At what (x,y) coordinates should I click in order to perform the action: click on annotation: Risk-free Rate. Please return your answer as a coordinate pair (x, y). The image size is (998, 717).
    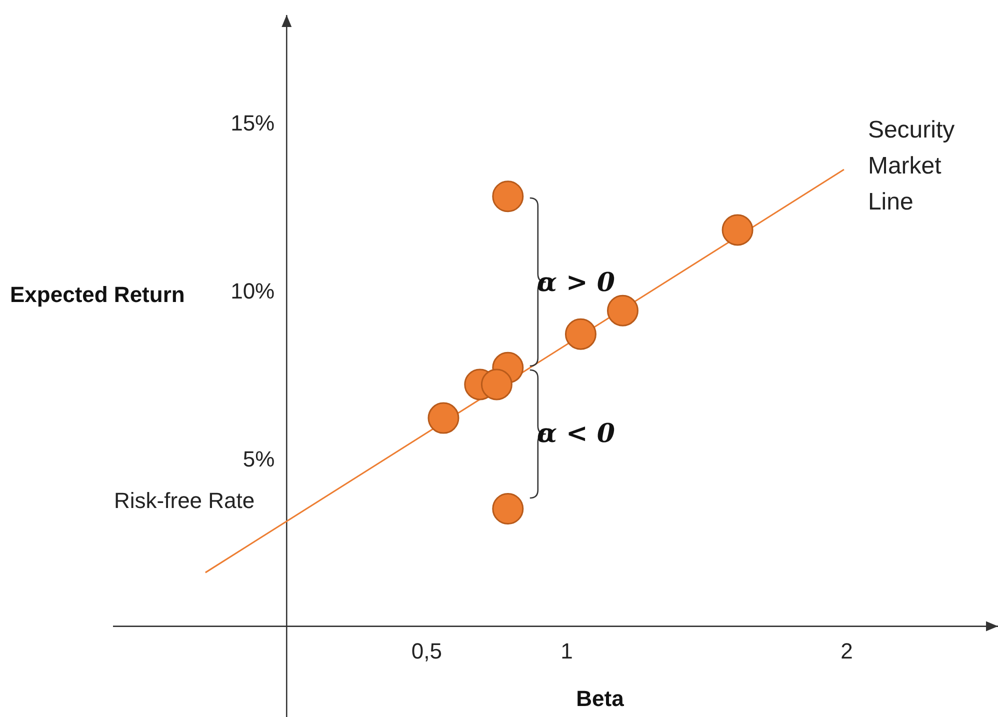
    Looking at the image, I should click on (184, 500).